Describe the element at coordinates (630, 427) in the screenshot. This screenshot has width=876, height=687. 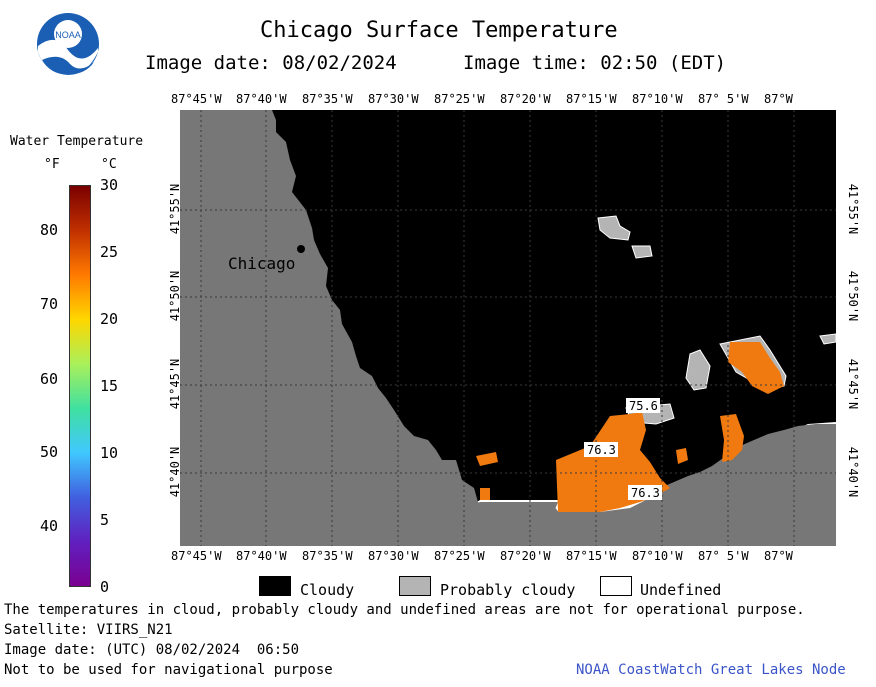
I see `warm-water-area` at that location.